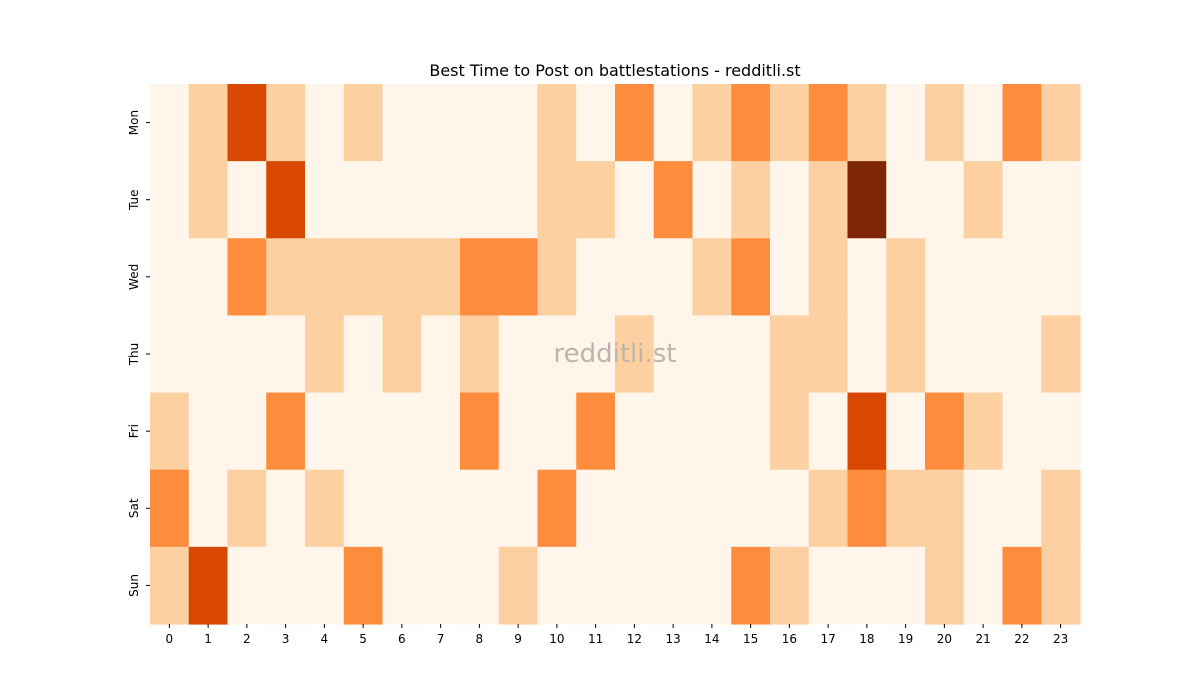 This screenshot has height=700, width=1200. I want to click on x-tick-label: 15, so click(750, 639).